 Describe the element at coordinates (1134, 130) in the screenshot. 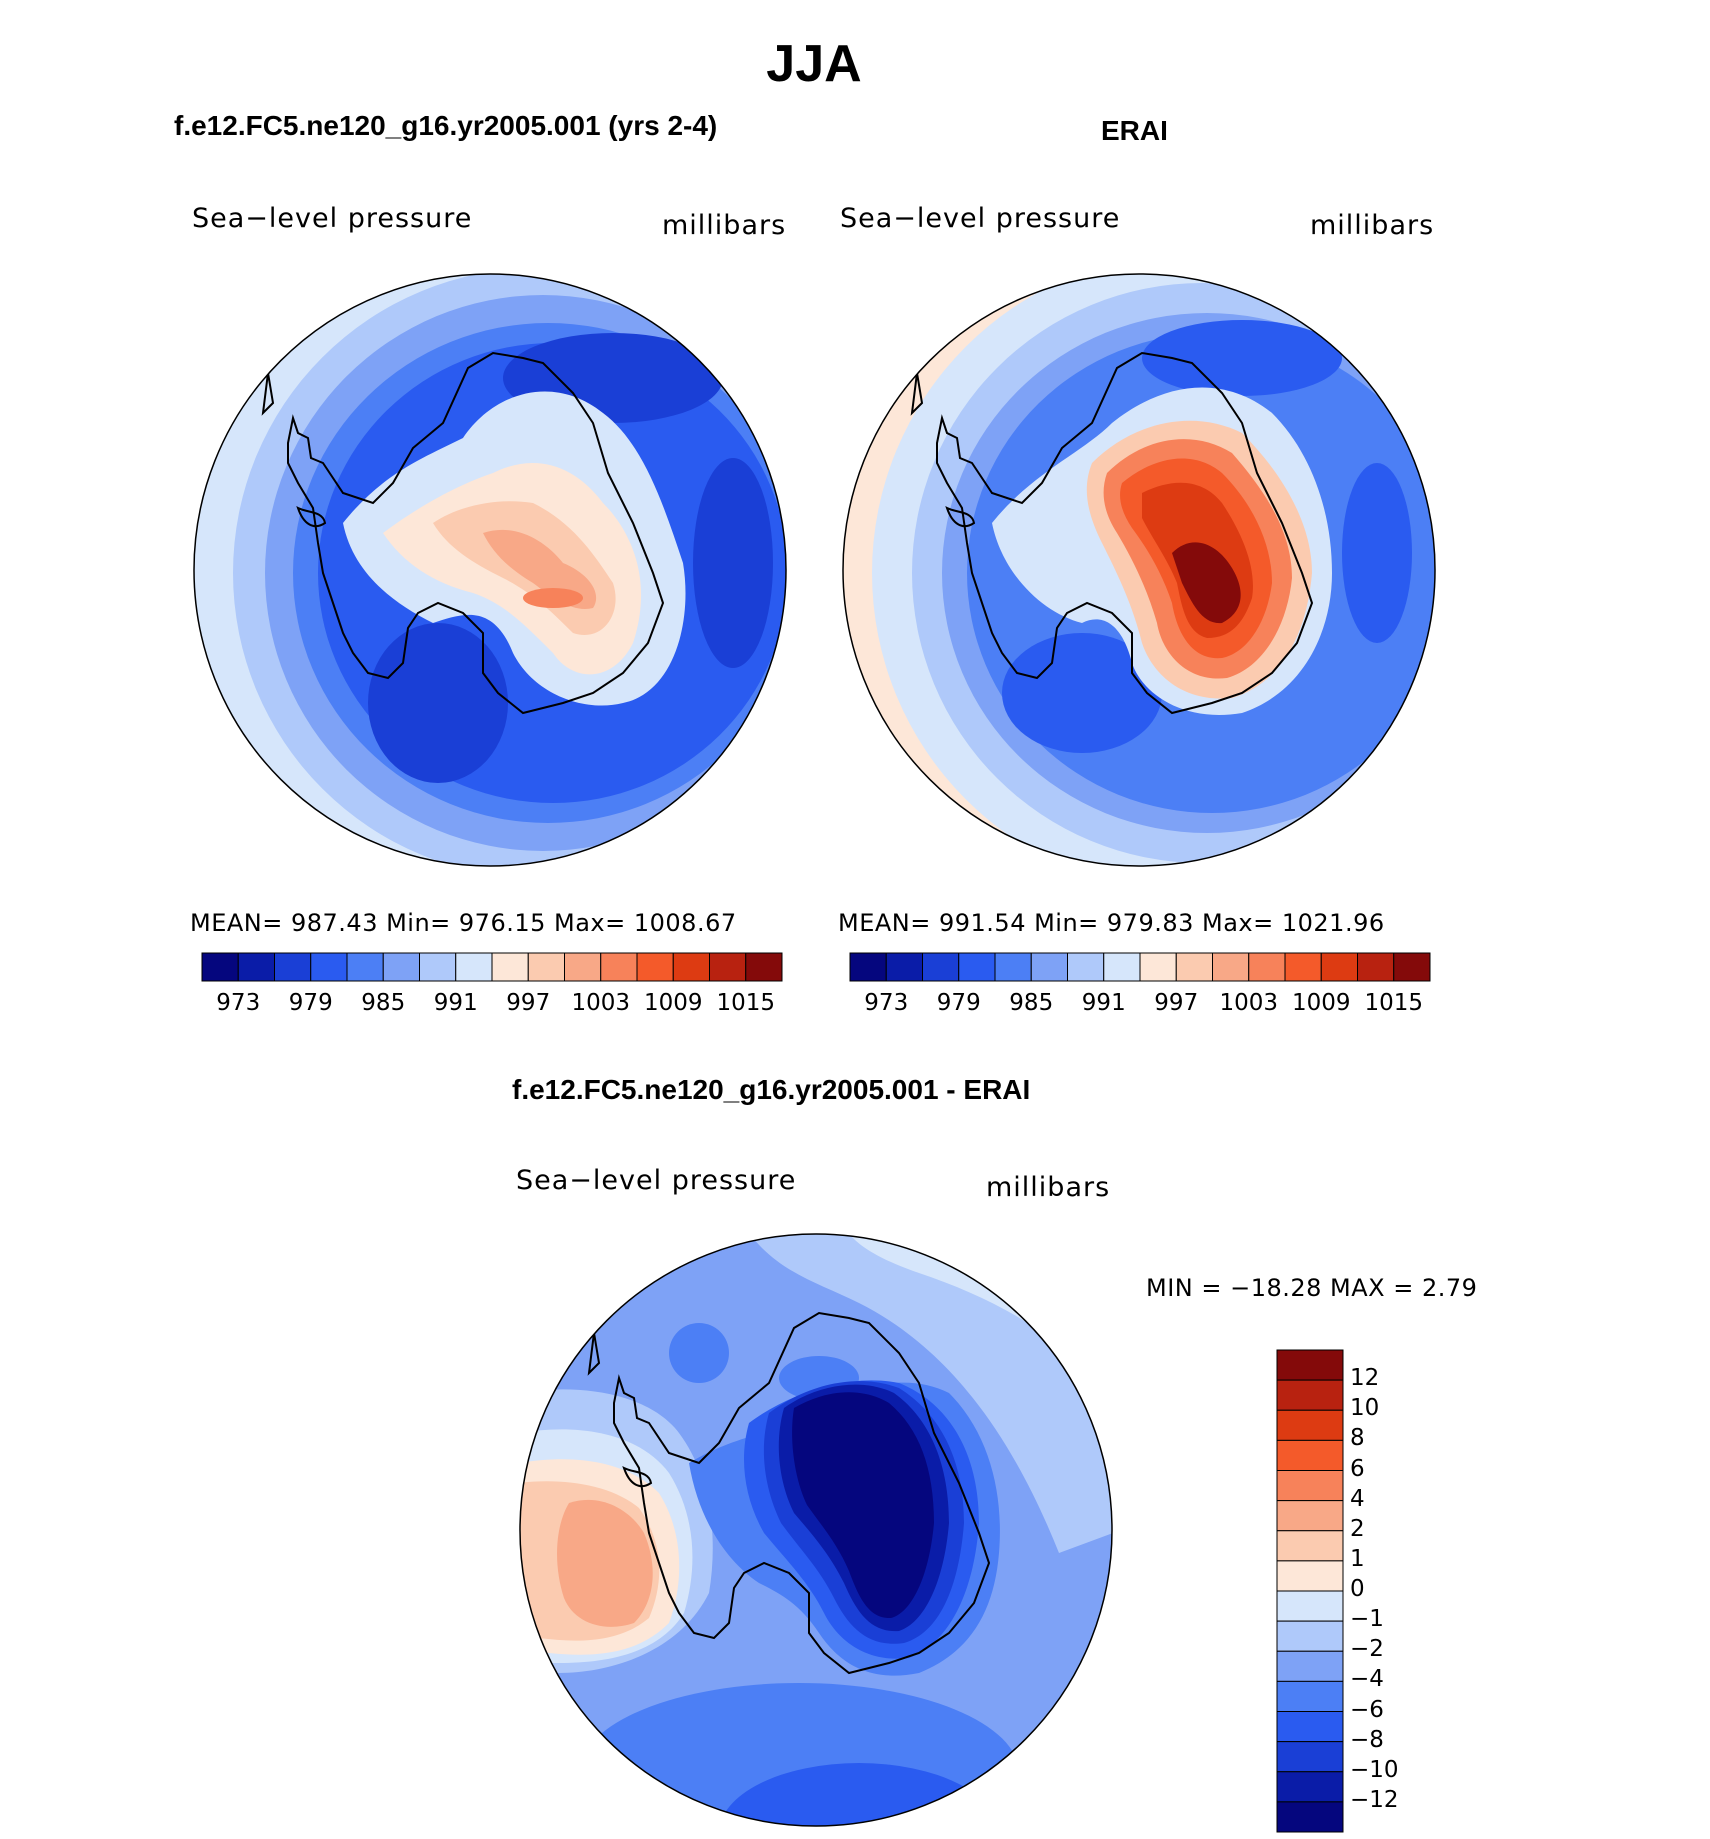

I see `panel-2-title: ERAI` at that location.